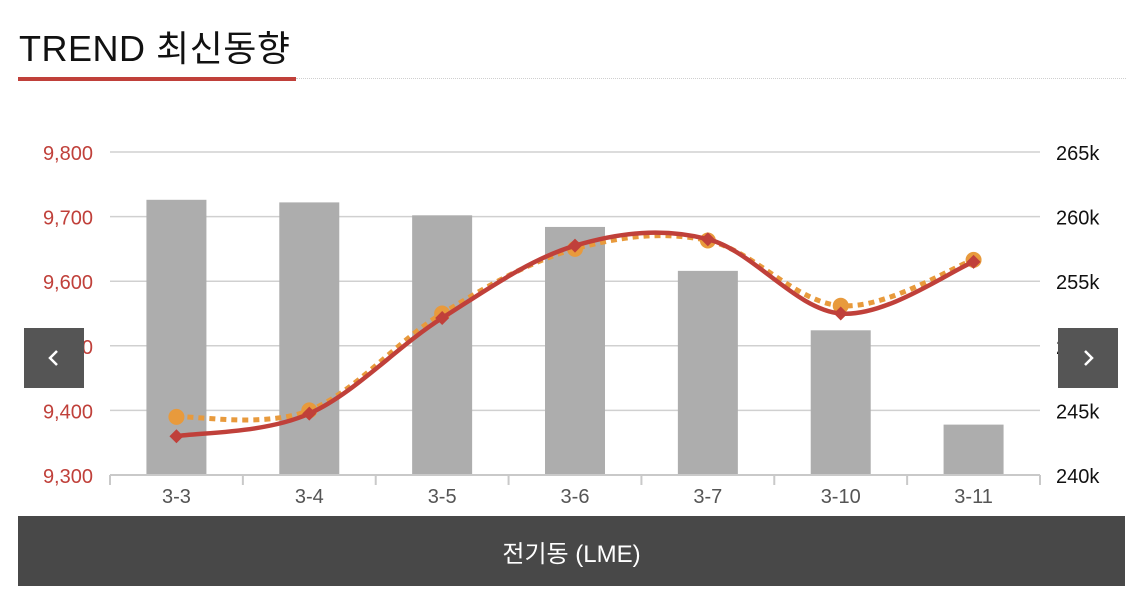 This screenshot has height=595, width=1141. I want to click on next-button, so click(1088, 358).